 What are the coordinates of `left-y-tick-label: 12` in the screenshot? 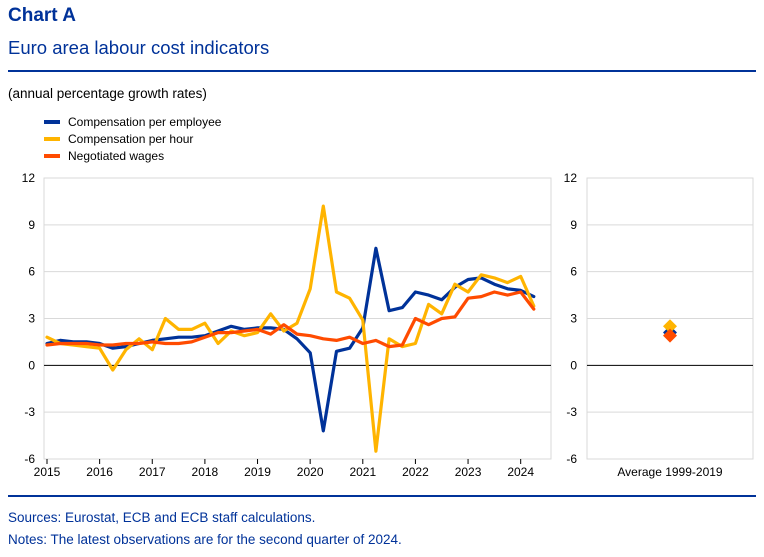 It's located at (29, 178).